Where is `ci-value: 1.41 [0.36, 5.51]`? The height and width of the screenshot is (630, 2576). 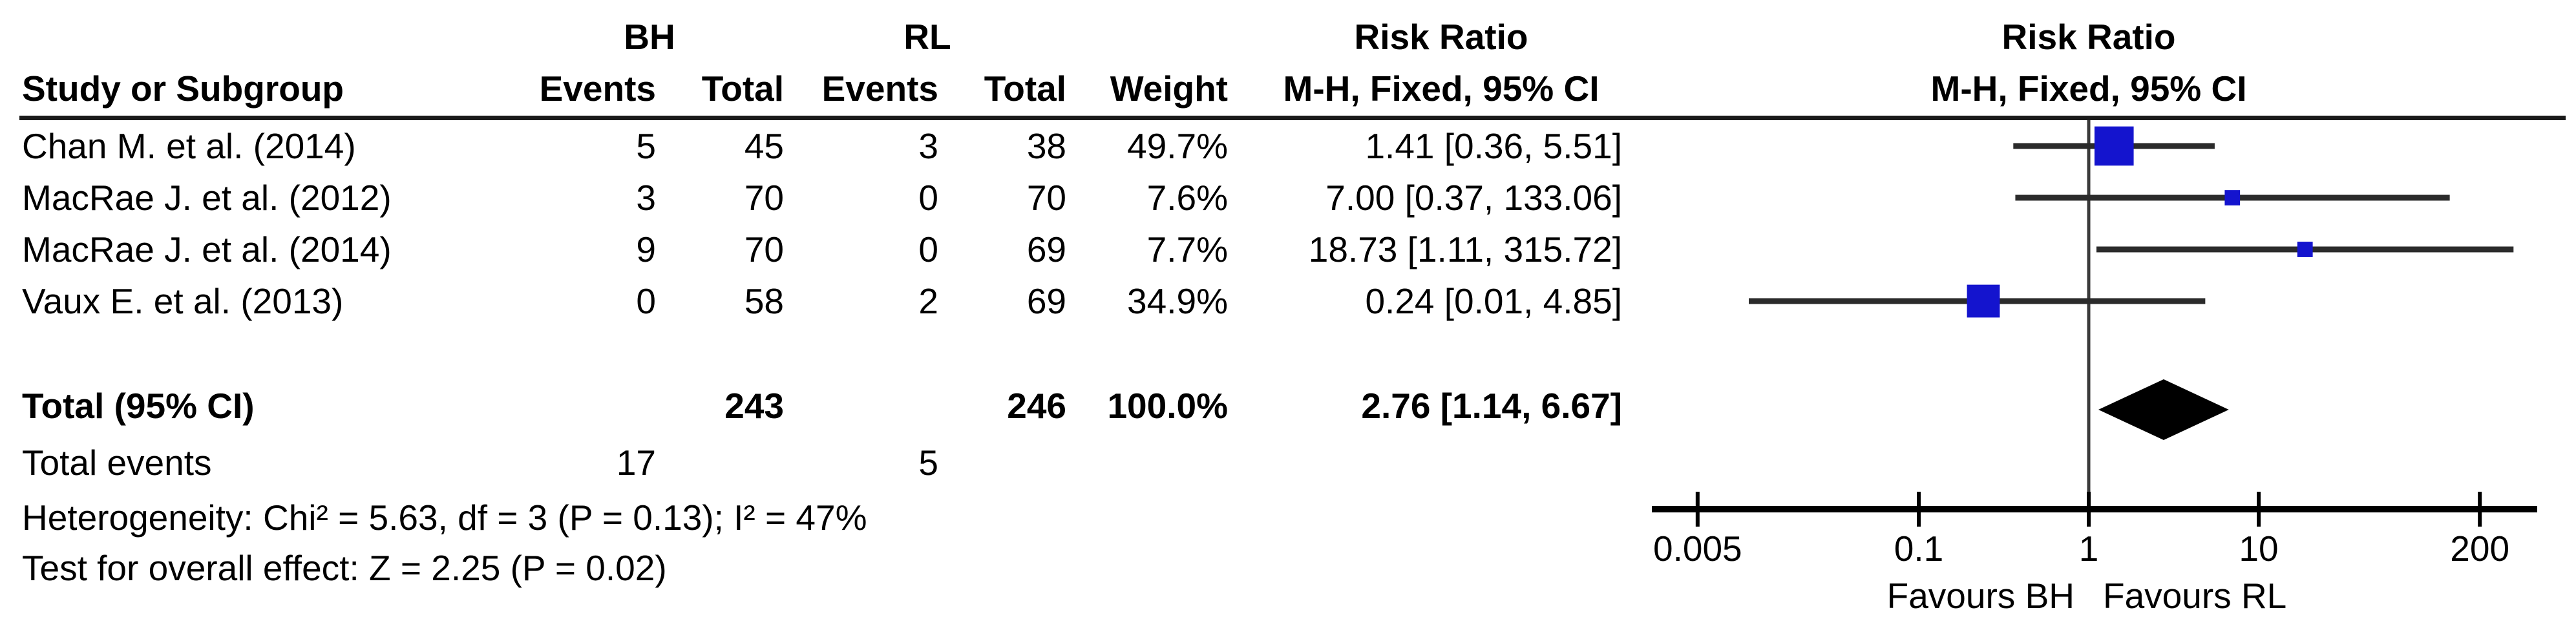
ci-value: 1.41 [0.36, 5.51] is located at coordinates (1493, 146).